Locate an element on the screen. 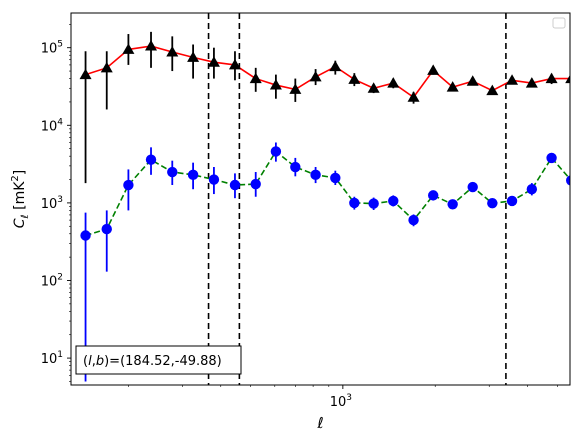 Image resolution: width=580 pixels, height=441 pixels. annotation-frame is located at coordinates (158, 360).